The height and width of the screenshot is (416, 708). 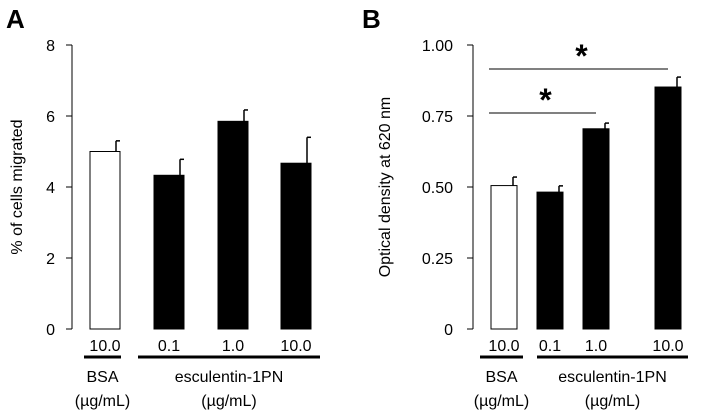 I want to click on y-tick-label: 0.75, so click(x=437, y=117).